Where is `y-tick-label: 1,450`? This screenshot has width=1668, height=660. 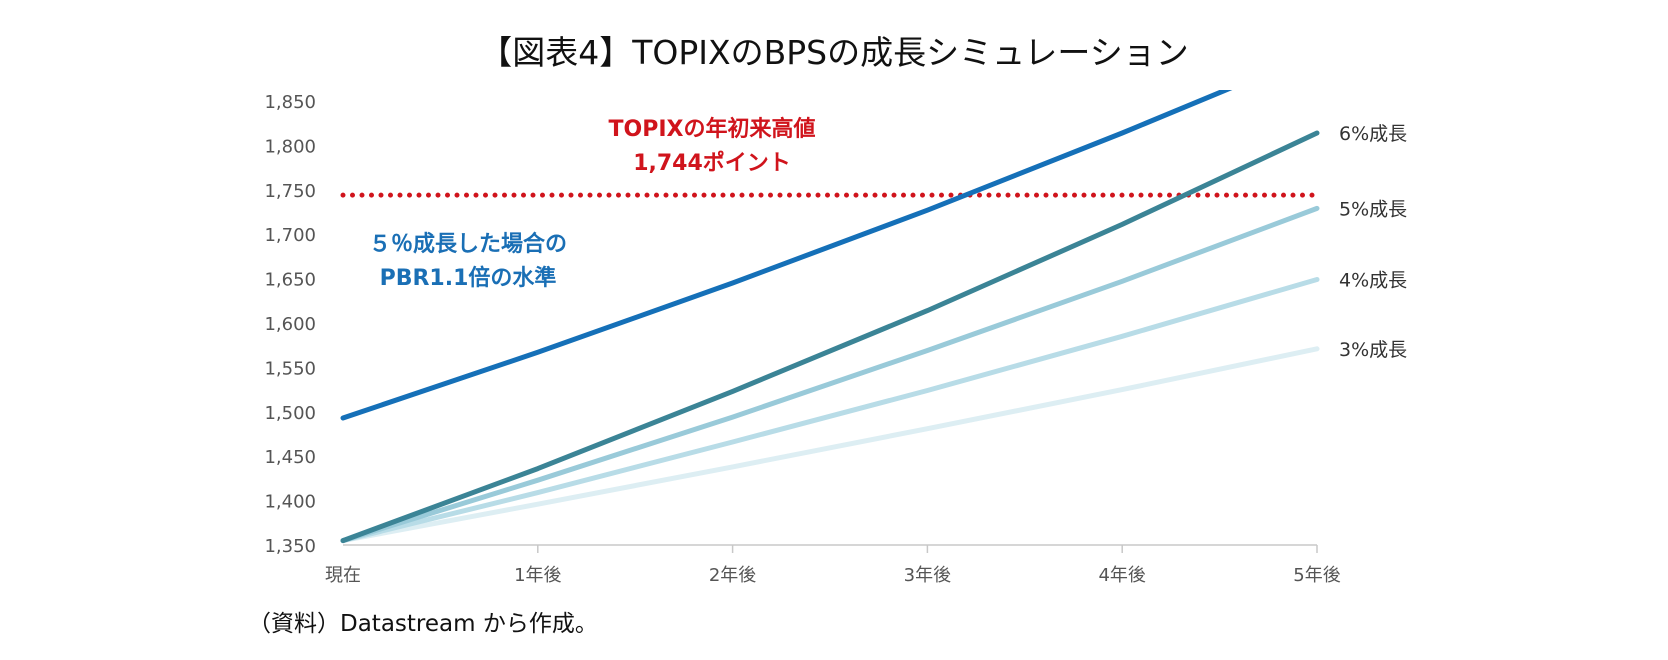 y-tick-label: 1,450 is located at coordinates (290, 457).